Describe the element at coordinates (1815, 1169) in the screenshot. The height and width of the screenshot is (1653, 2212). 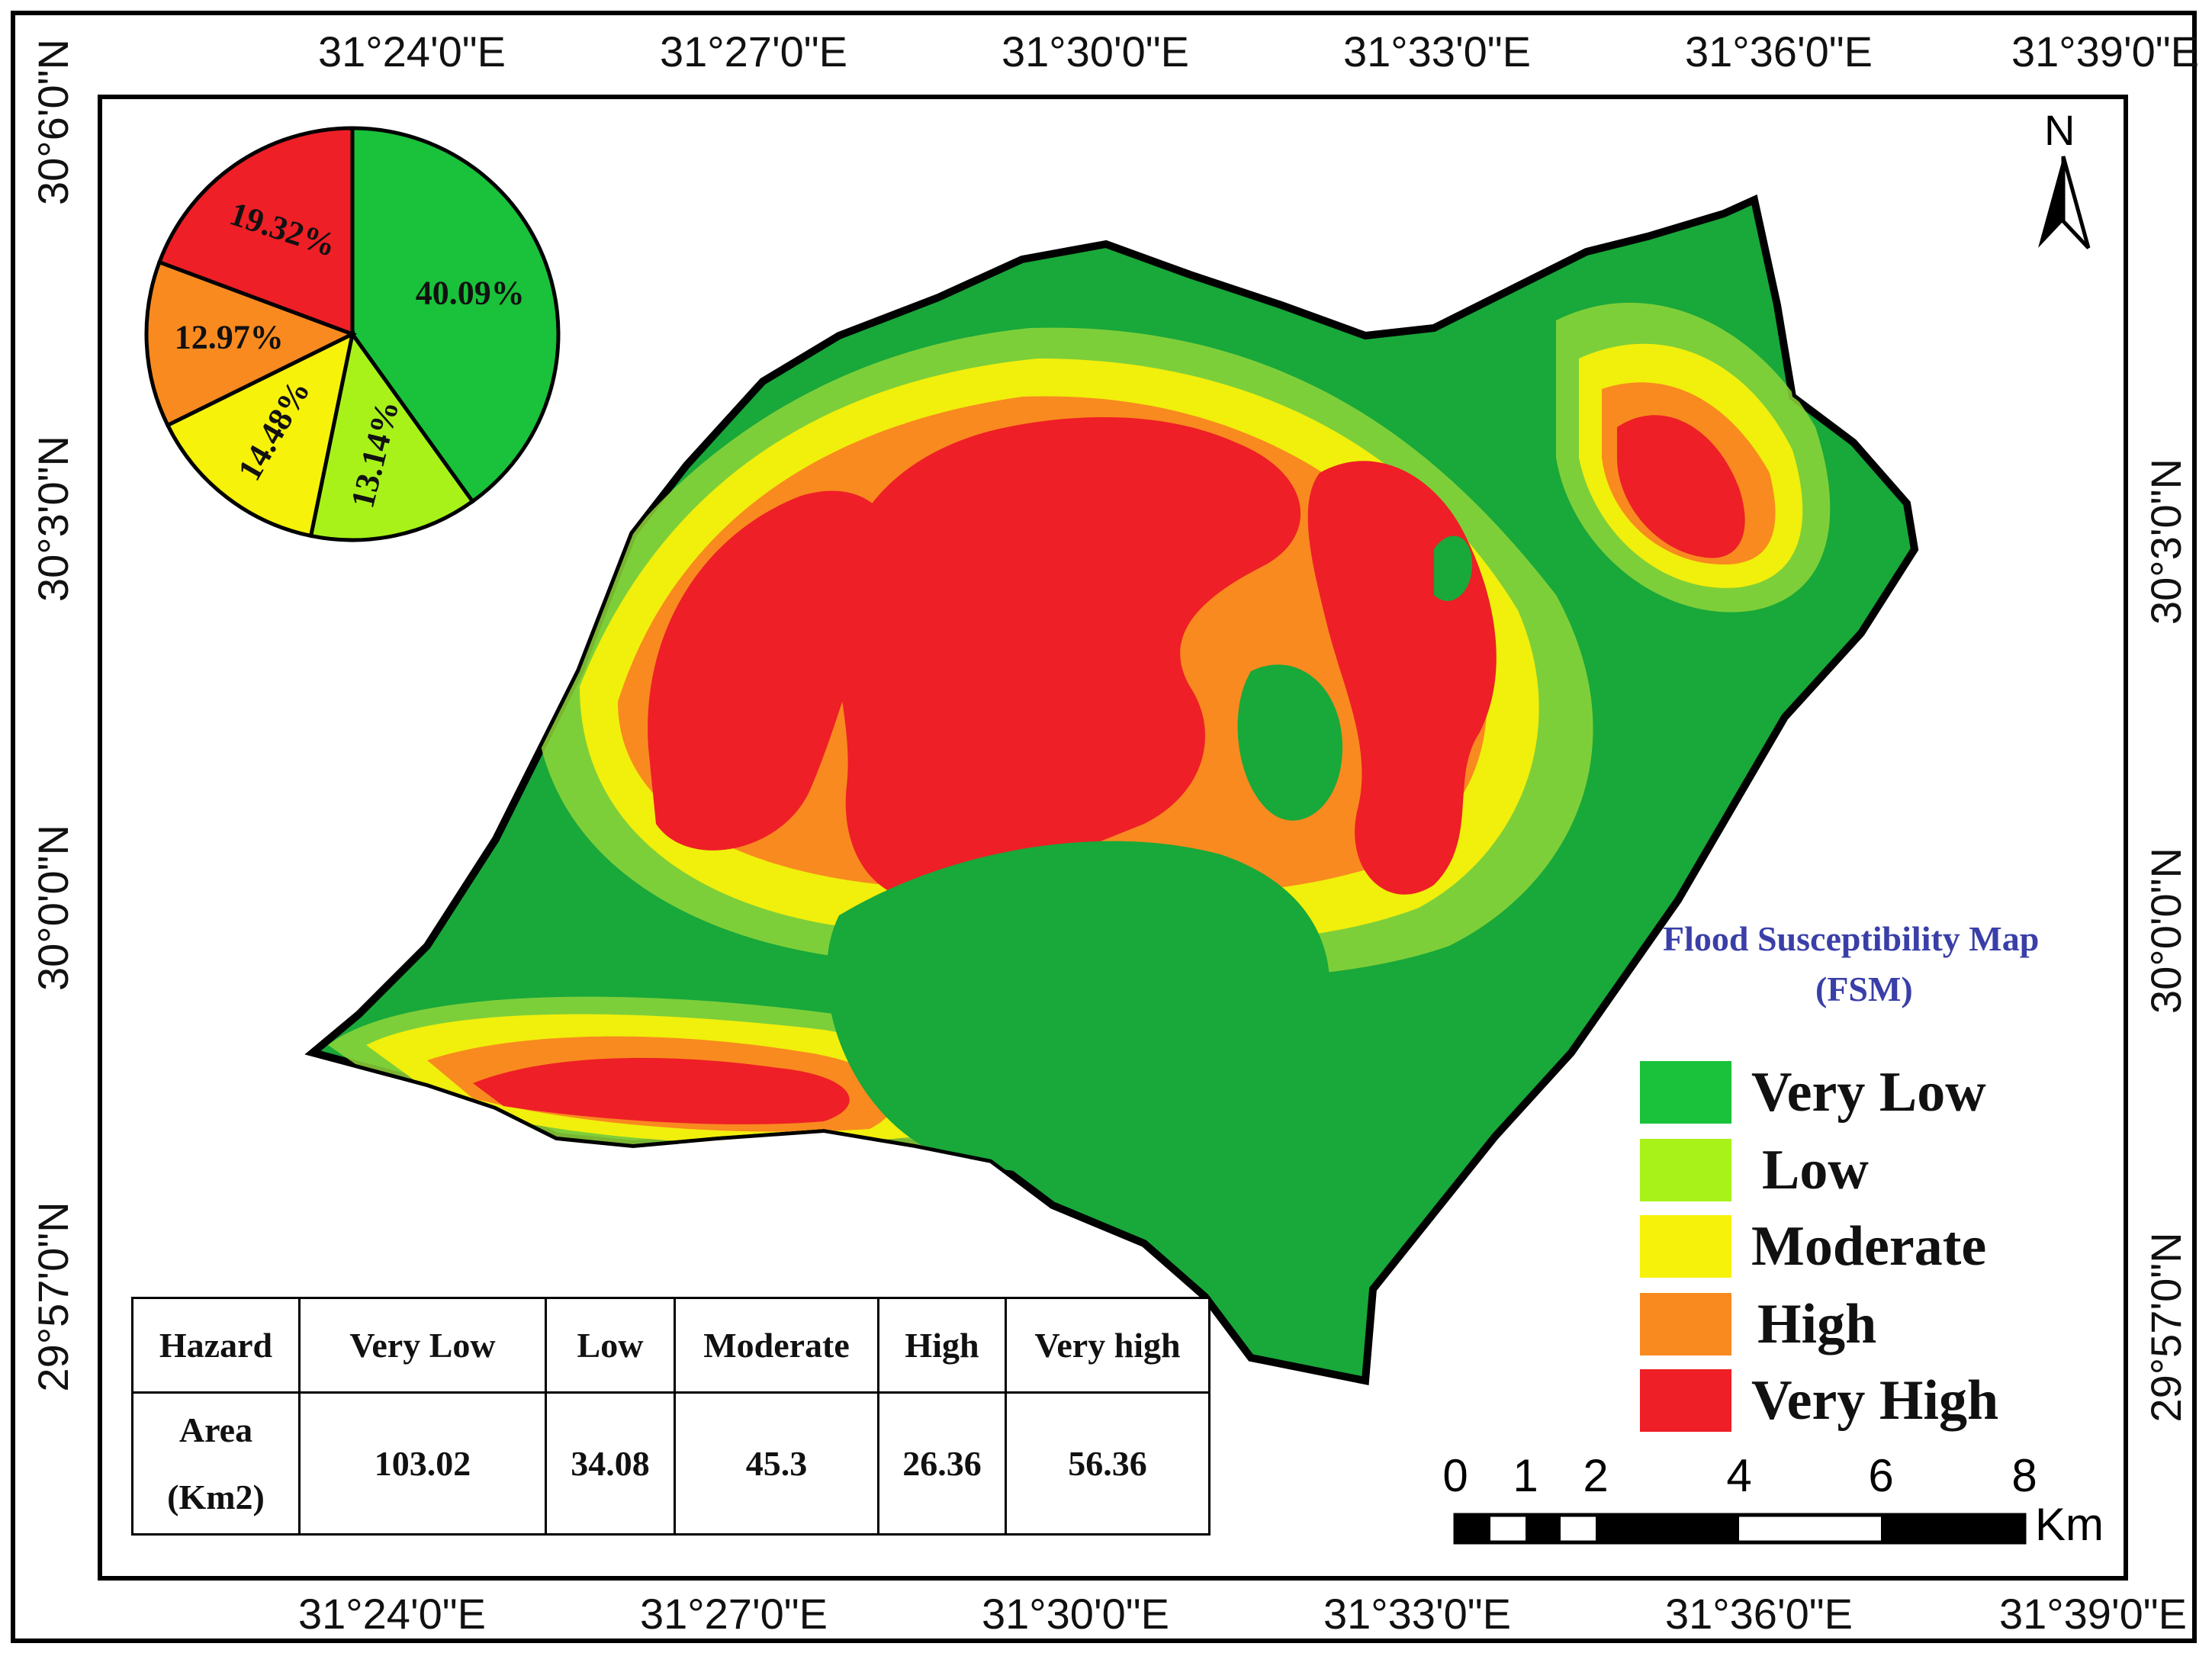
I see `legend-label: Low` at that location.